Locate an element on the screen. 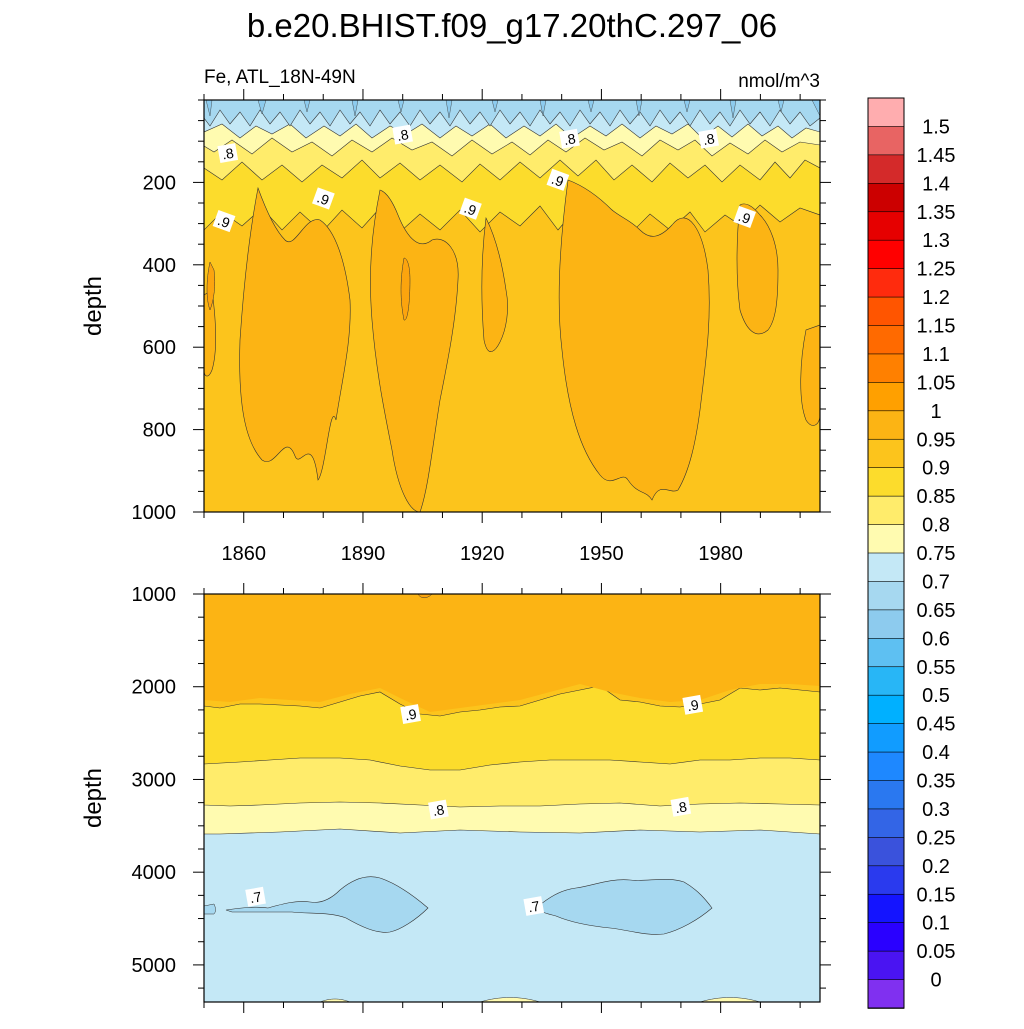 This screenshot has height=1029, width=1024. colorbar-label: 1.3 is located at coordinates (936, 241).